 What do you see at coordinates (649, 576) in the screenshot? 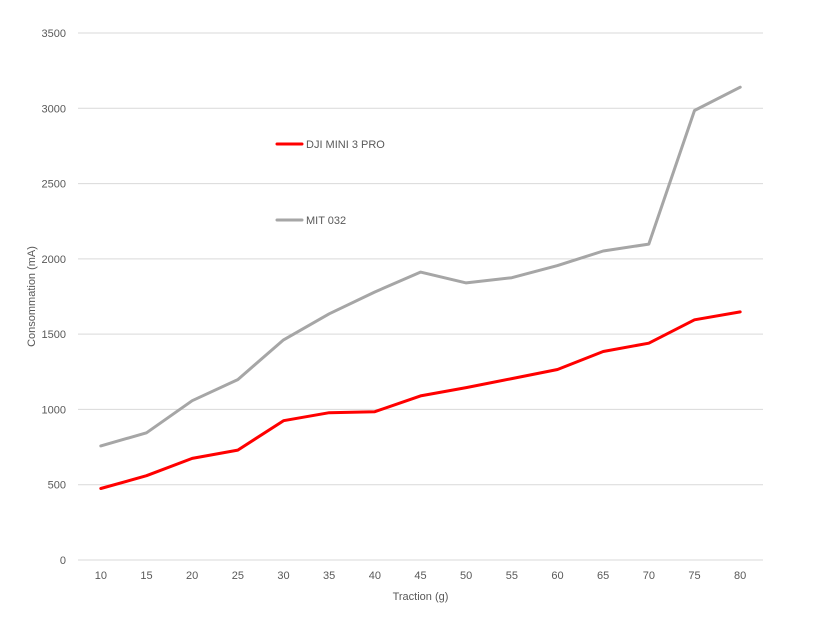
I see `x-tick-label: 70` at bounding box center [649, 576].